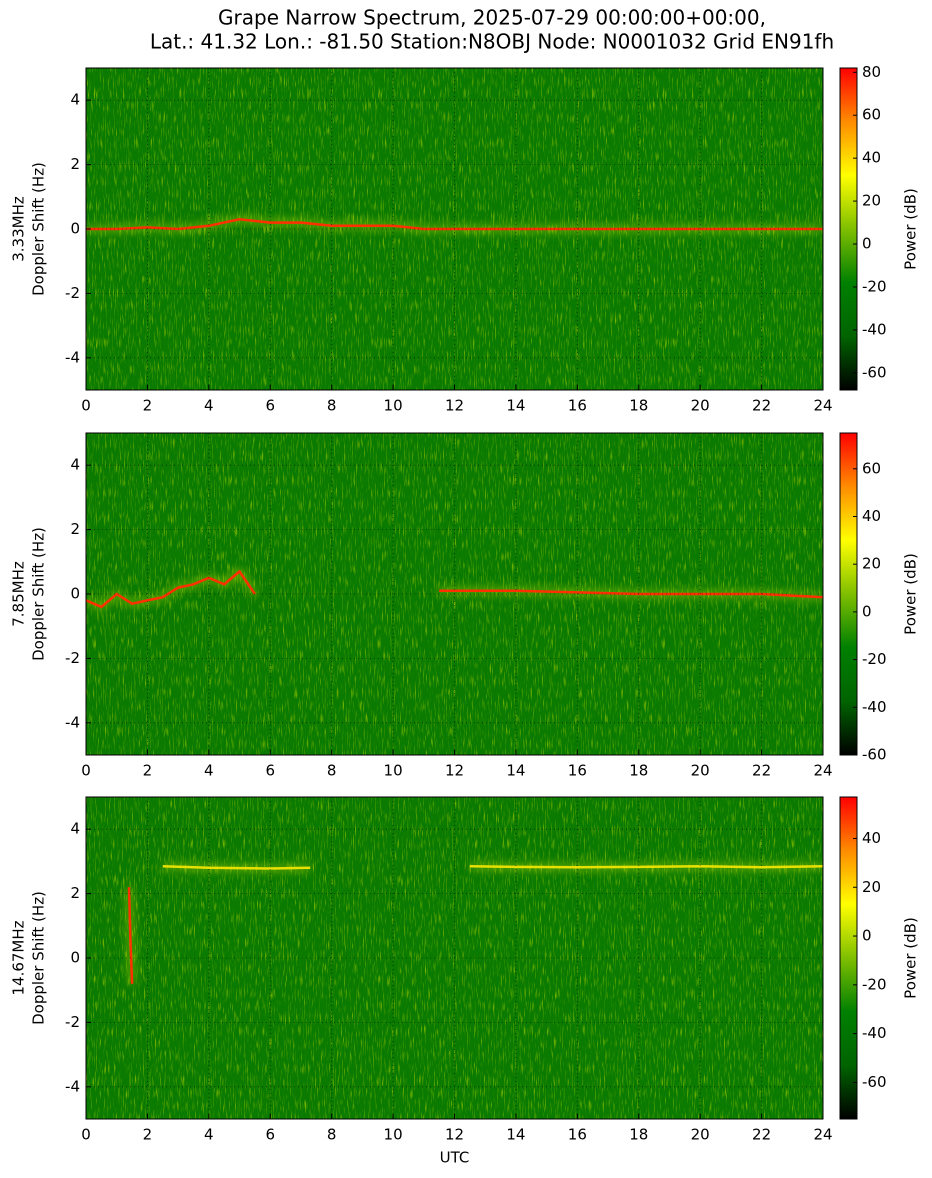 The height and width of the screenshot is (1178, 932). I want to click on y-axis-label: 7.85MHz, so click(19, 594).